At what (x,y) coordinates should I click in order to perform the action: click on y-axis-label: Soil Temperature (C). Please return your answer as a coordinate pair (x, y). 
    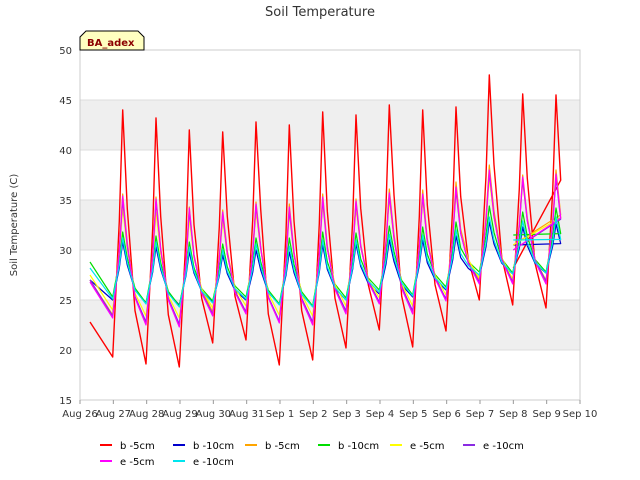
    Looking at the image, I should click on (14, 225).